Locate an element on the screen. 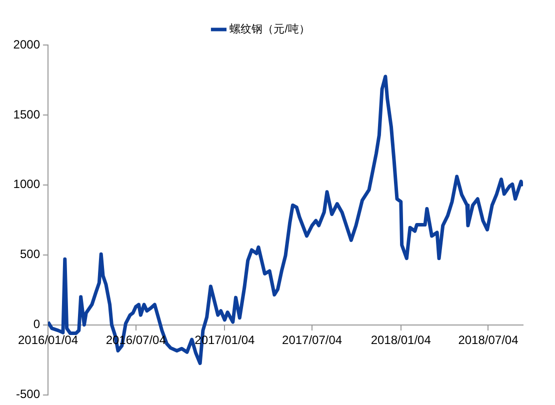 The height and width of the screenshot is (405, 555). x-tick-label: 2017/07/04 is located at coordinates (312, 340).